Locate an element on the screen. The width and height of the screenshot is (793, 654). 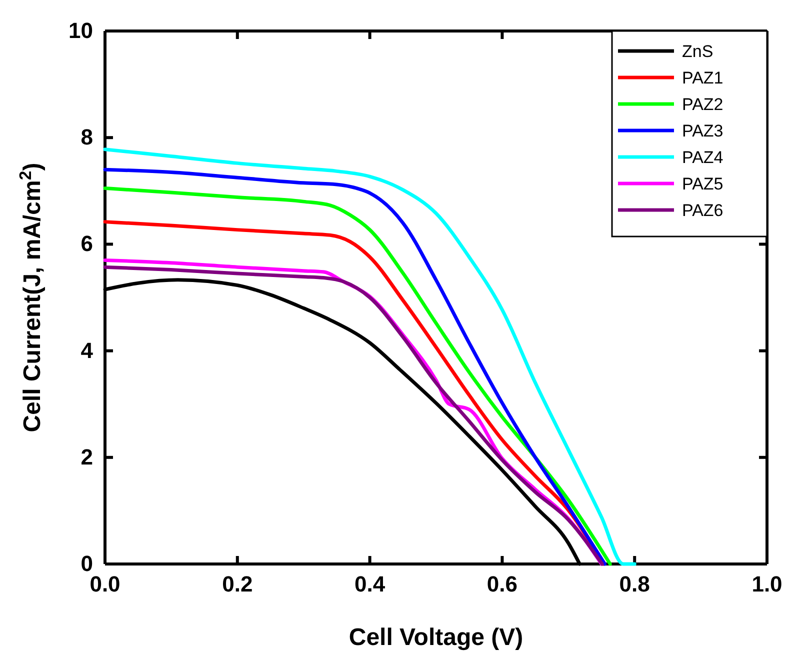
y-tick-label: 6 is located at coordinates (86, 243).